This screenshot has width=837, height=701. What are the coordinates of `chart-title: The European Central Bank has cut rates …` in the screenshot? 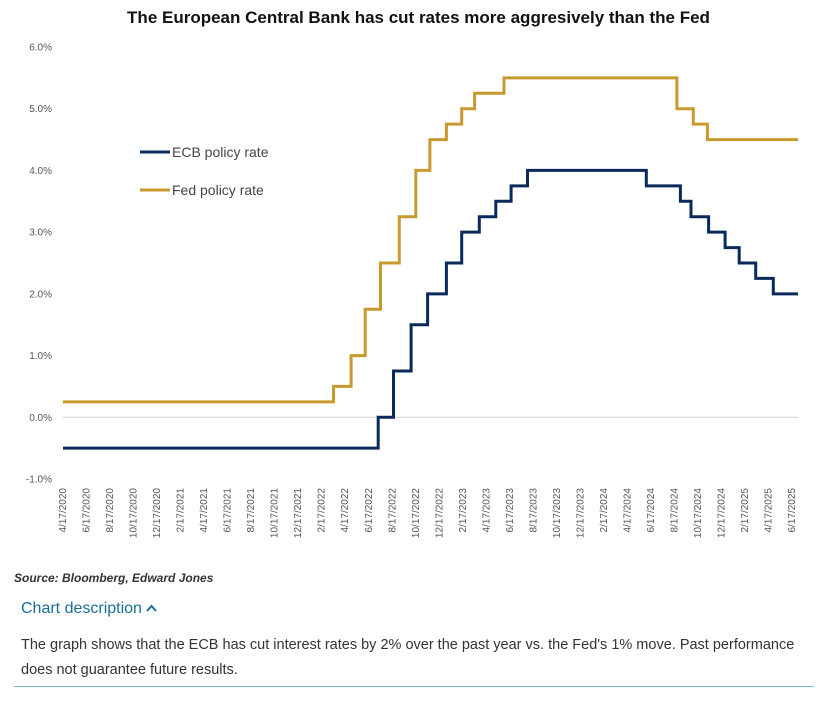 It's located at (418, 17).